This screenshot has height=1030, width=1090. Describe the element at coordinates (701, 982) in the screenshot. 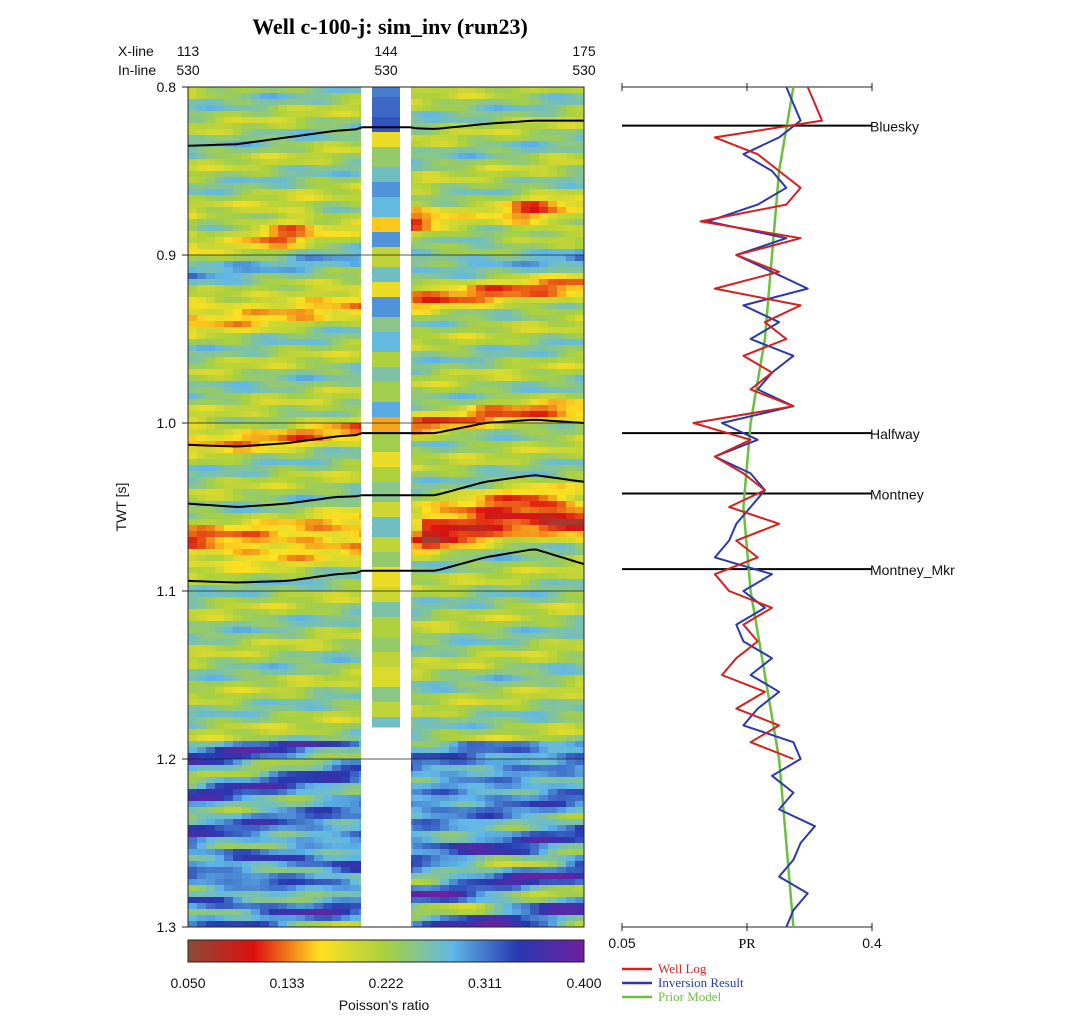

I see `legend-inversion-result: Inversion Result` at that location.